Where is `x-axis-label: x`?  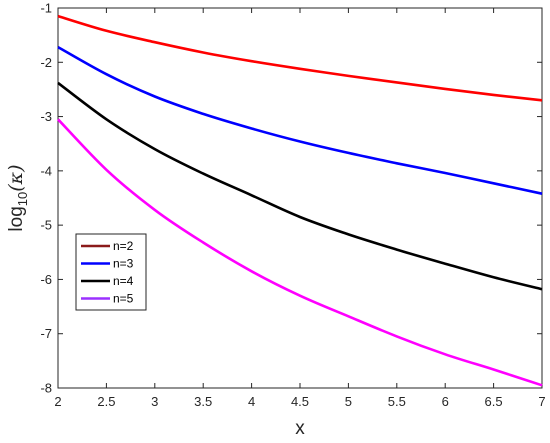
x-axis-label: x is located at coordinates (300, 428).